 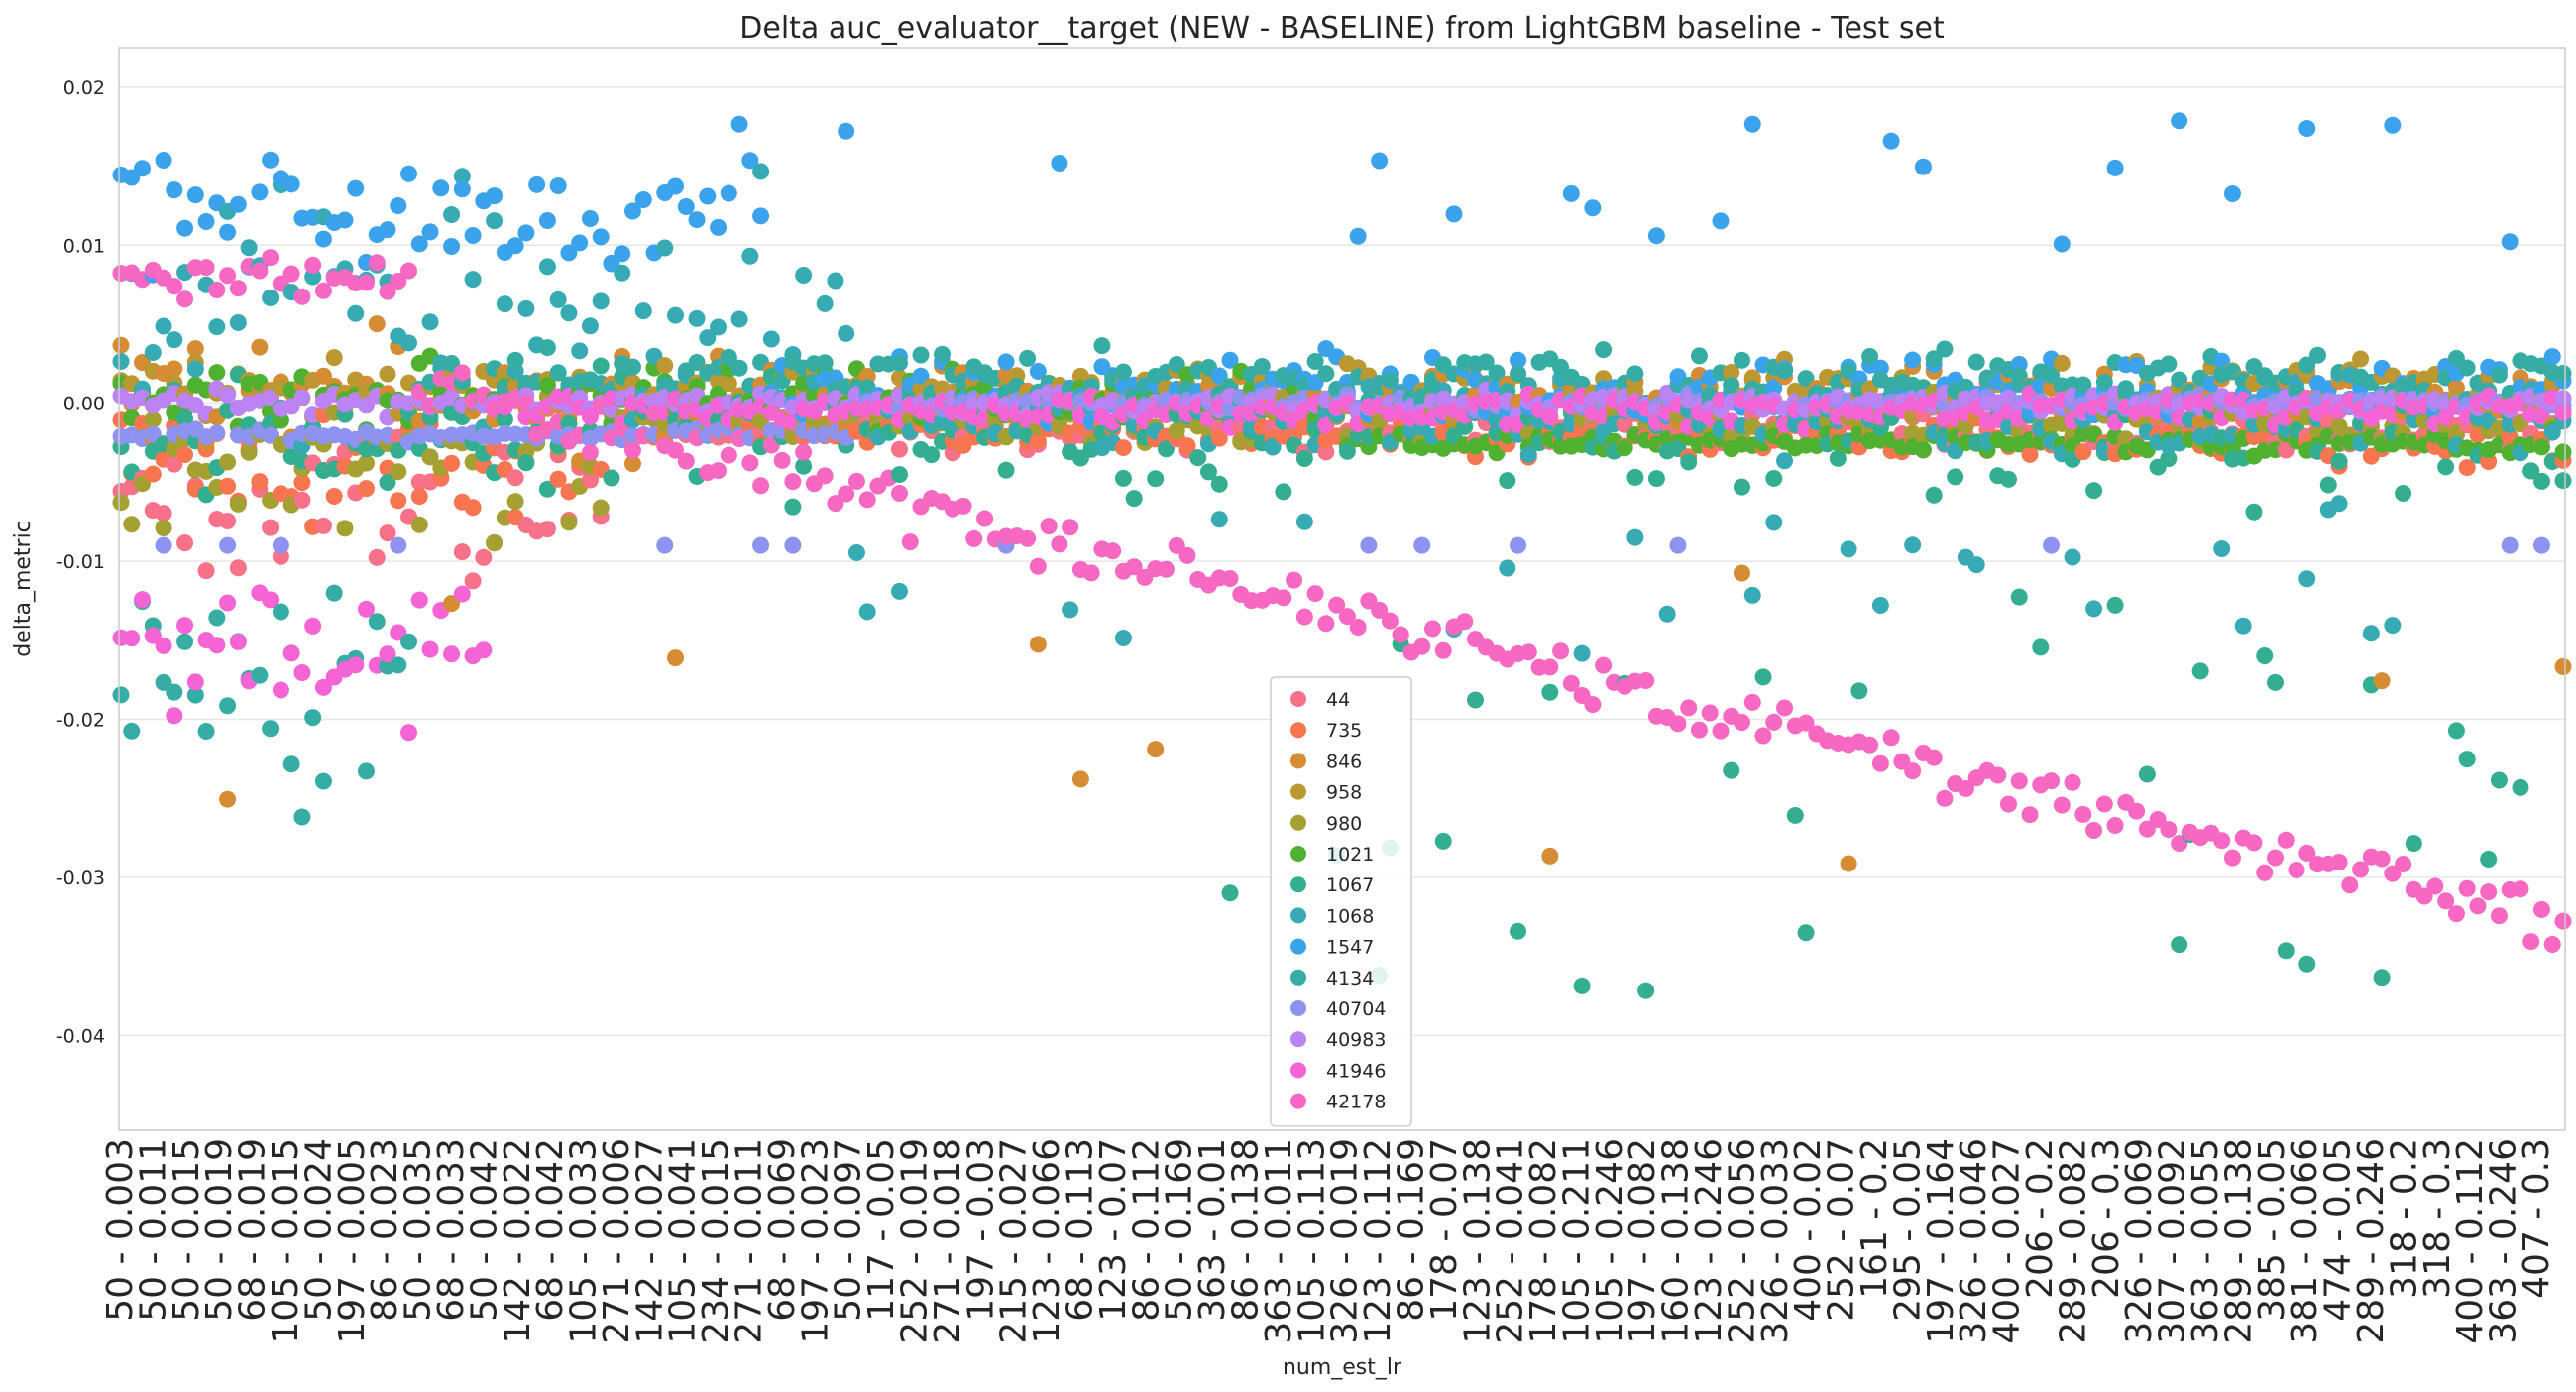 I want to click on x-tick-label: 50 - 0.042, so click(x=484, y=1230).